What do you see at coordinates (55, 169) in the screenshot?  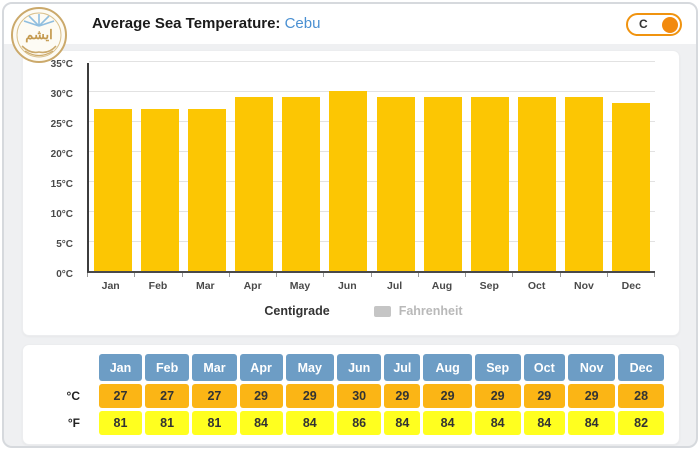 I see `y-axis: 0°C 5°C 10°C 15°C 20°C 25°C 30°C 35°C` at bounding box center [55, 169].